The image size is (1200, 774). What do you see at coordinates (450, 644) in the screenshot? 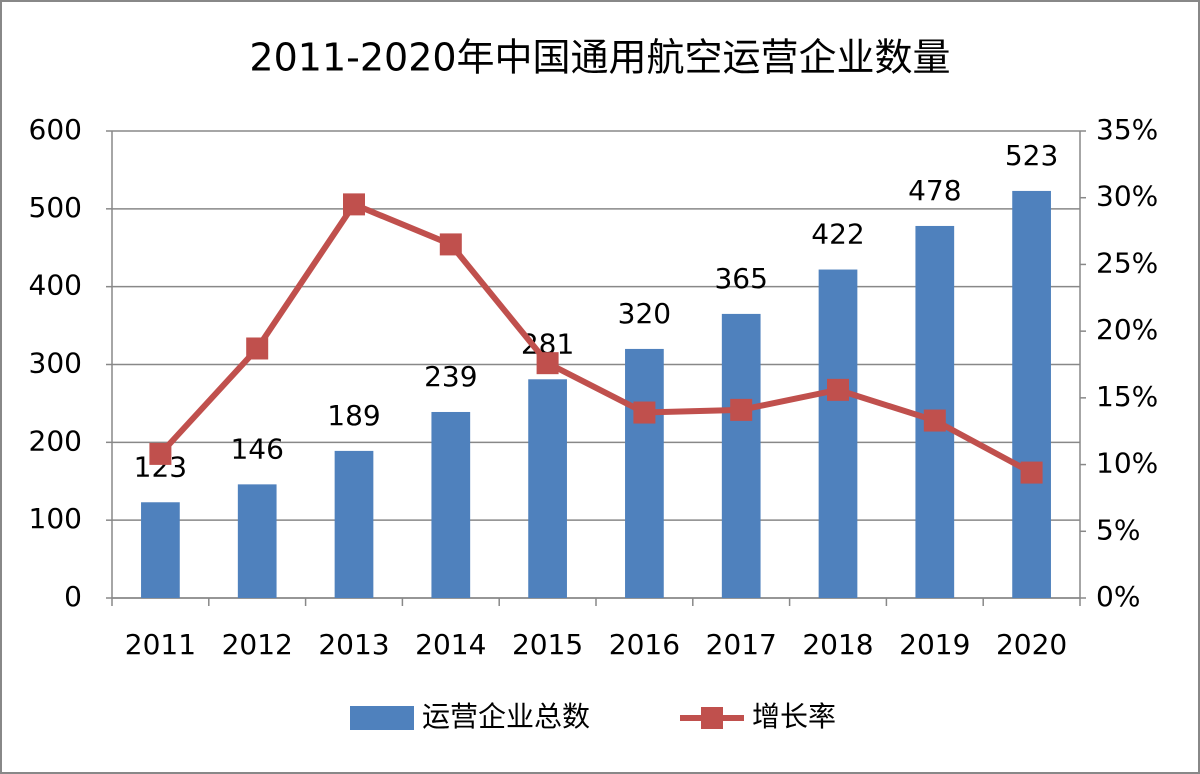
I see `x-tick-label: 2014` at bounding box center [450, 644].